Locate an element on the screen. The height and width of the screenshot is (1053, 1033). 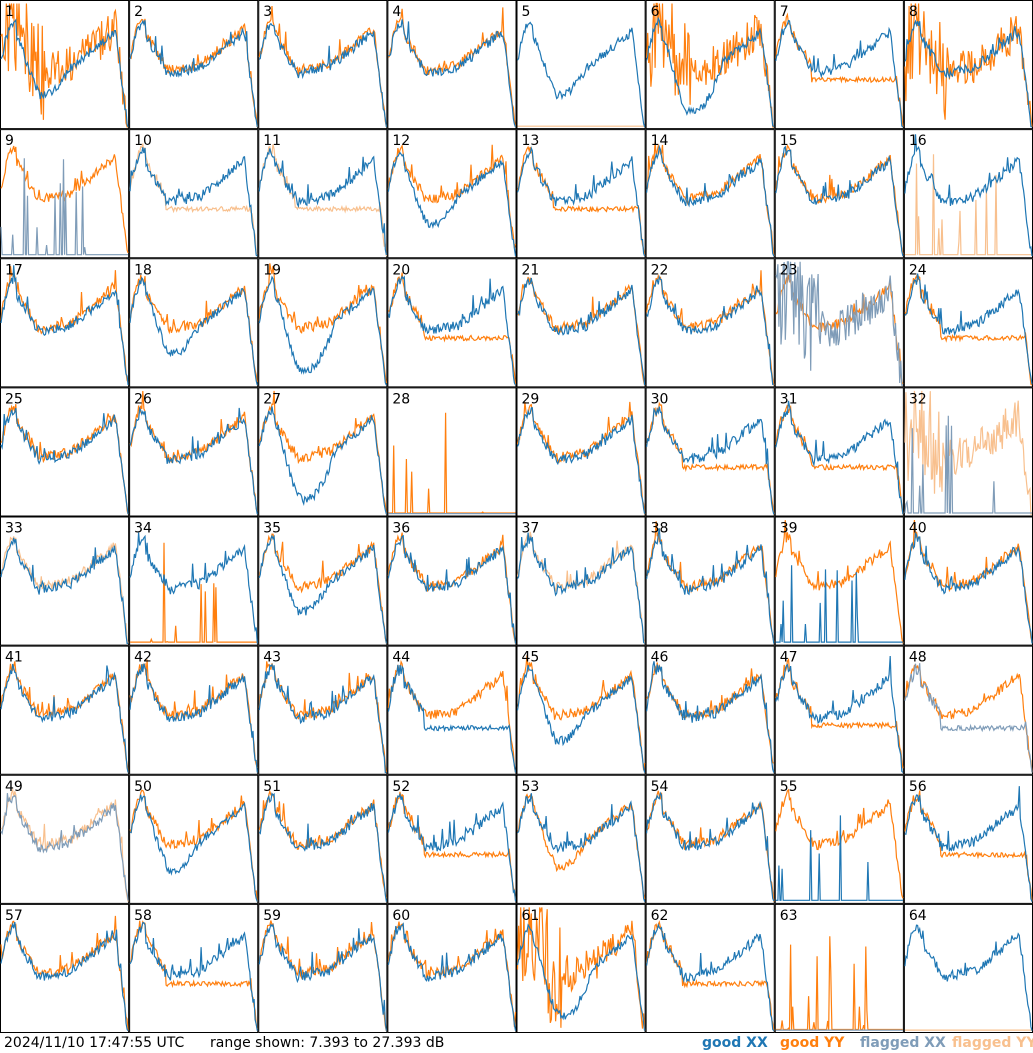
panel-label: 3 is located at coordinates (267, 12).